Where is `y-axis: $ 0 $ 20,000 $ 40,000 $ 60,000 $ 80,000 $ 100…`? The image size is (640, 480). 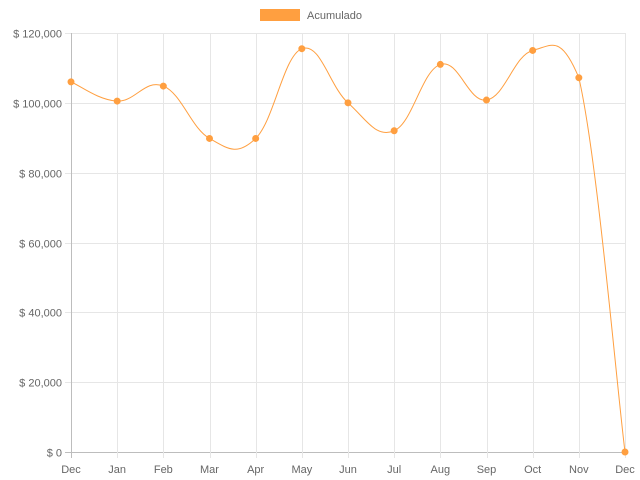
y-axis: $ 0 $ 20,000 $ 40,000 $ 60,000 $ 80,000 $ 100… is located at coordinates (37, 244).